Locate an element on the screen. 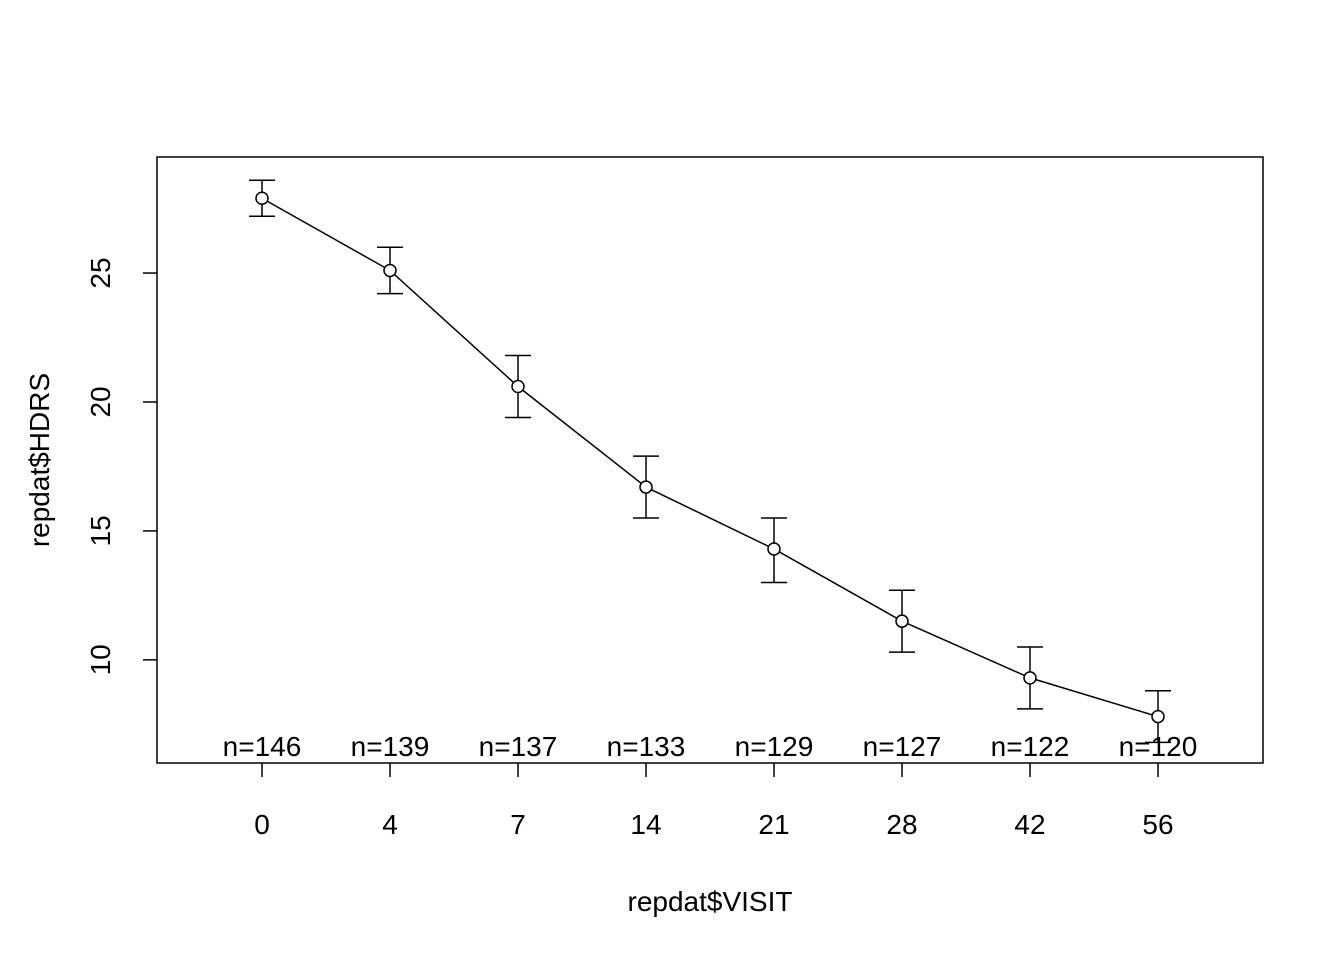 This screenshot has width=1344, height=965. sample-size-labels: n=146 n=139 n=137 n=133 n=129 n=127 n=122 n=120 is located at coordinates (710, 746).